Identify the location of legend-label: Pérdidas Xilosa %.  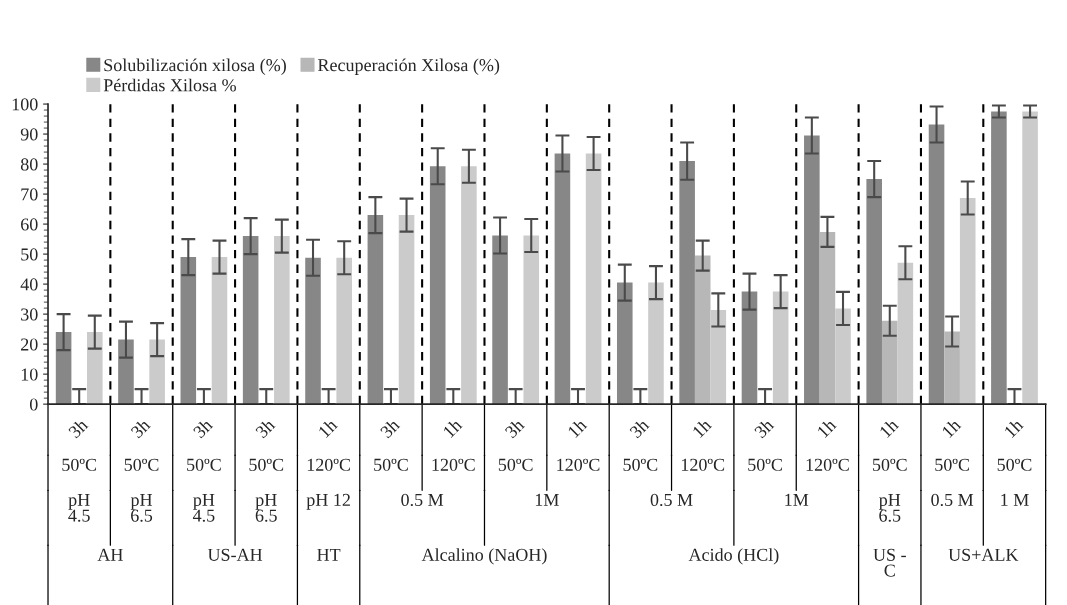
(169, 85).